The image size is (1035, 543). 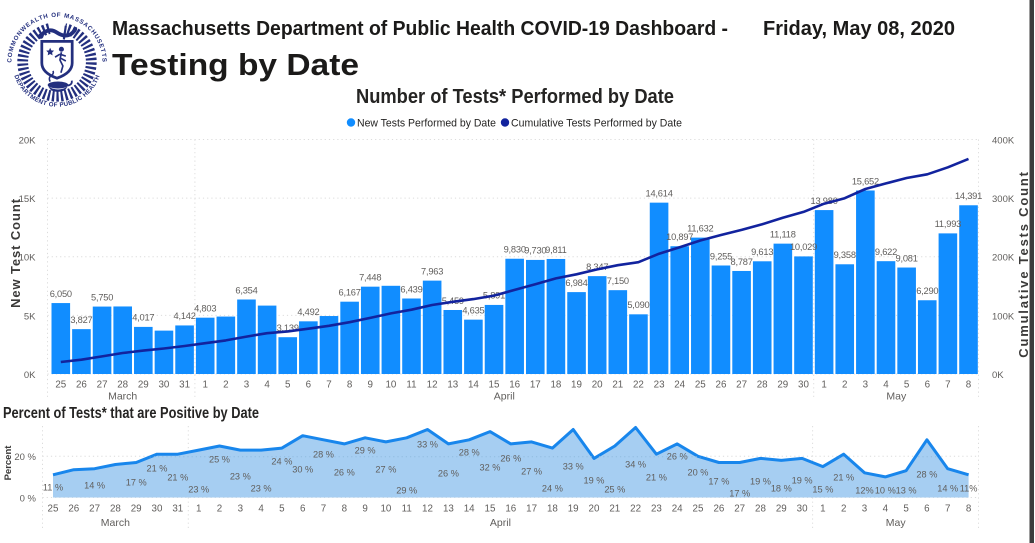 I want to click on svg-text: 19, so click(x=576, y=384).